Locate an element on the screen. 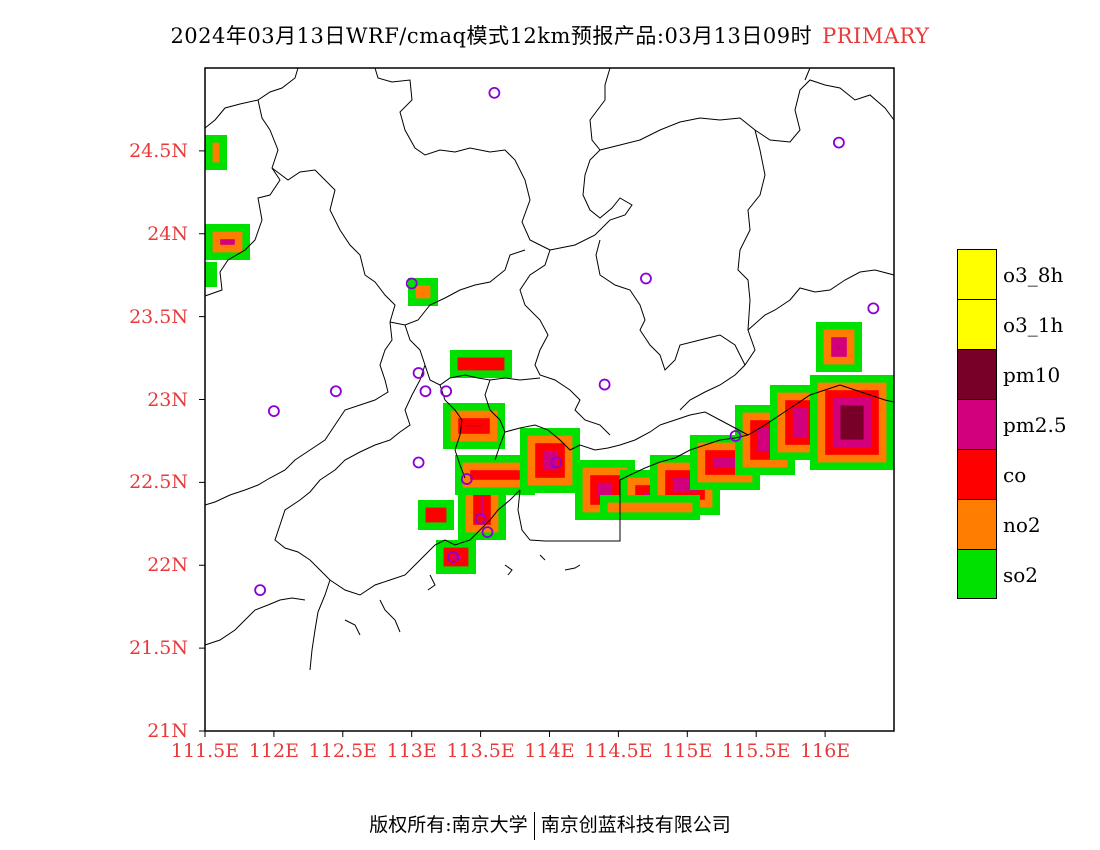  title-text: 2024年03月13日WRF/cmaq模式12km预报产品:03月13日09时 is located at coordinates (491, 36).